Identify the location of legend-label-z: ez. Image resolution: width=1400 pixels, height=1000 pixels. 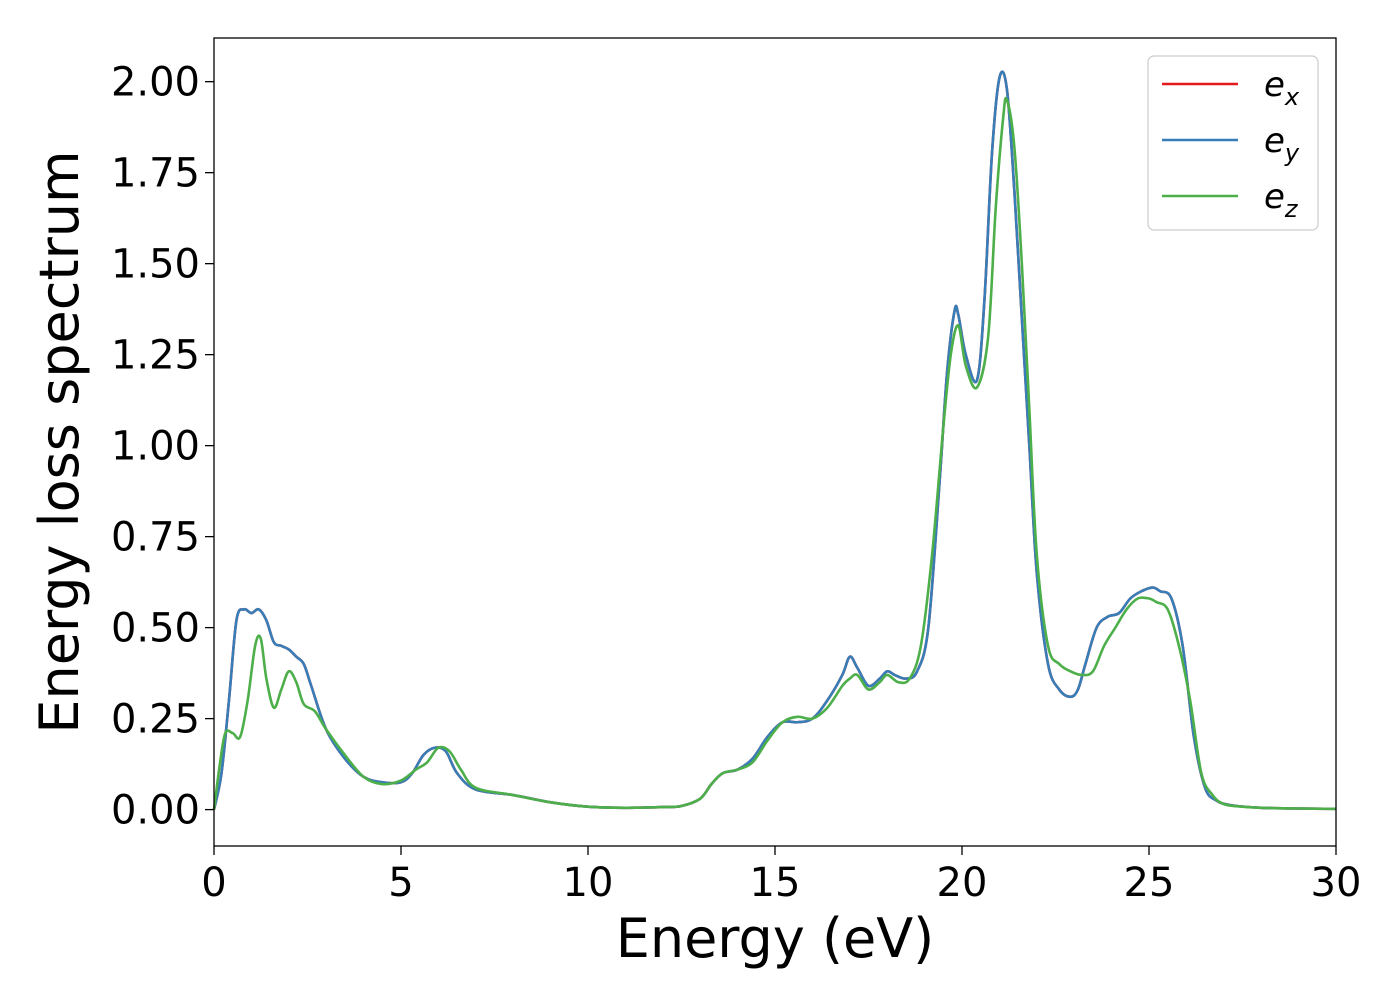
(1281, 200).